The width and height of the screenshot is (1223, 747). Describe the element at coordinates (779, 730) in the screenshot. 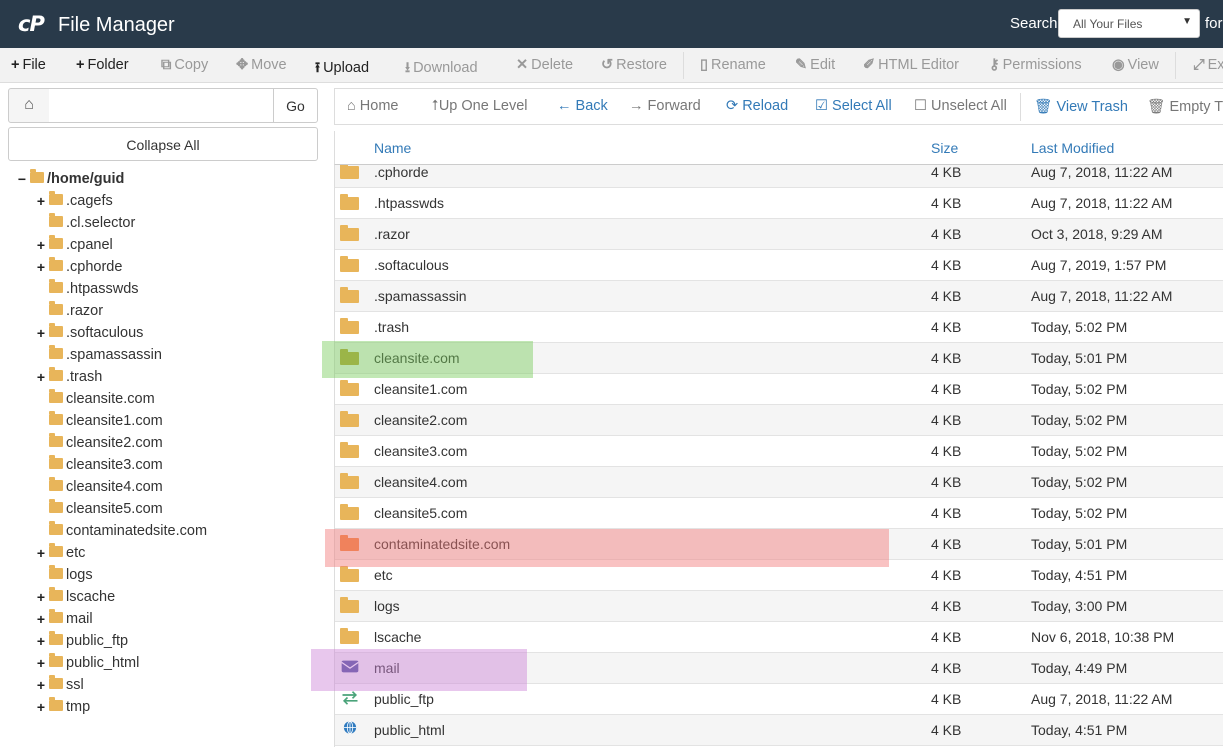

I see `table-row: public_html 4 KB Today, 4:51 PM` at that location.